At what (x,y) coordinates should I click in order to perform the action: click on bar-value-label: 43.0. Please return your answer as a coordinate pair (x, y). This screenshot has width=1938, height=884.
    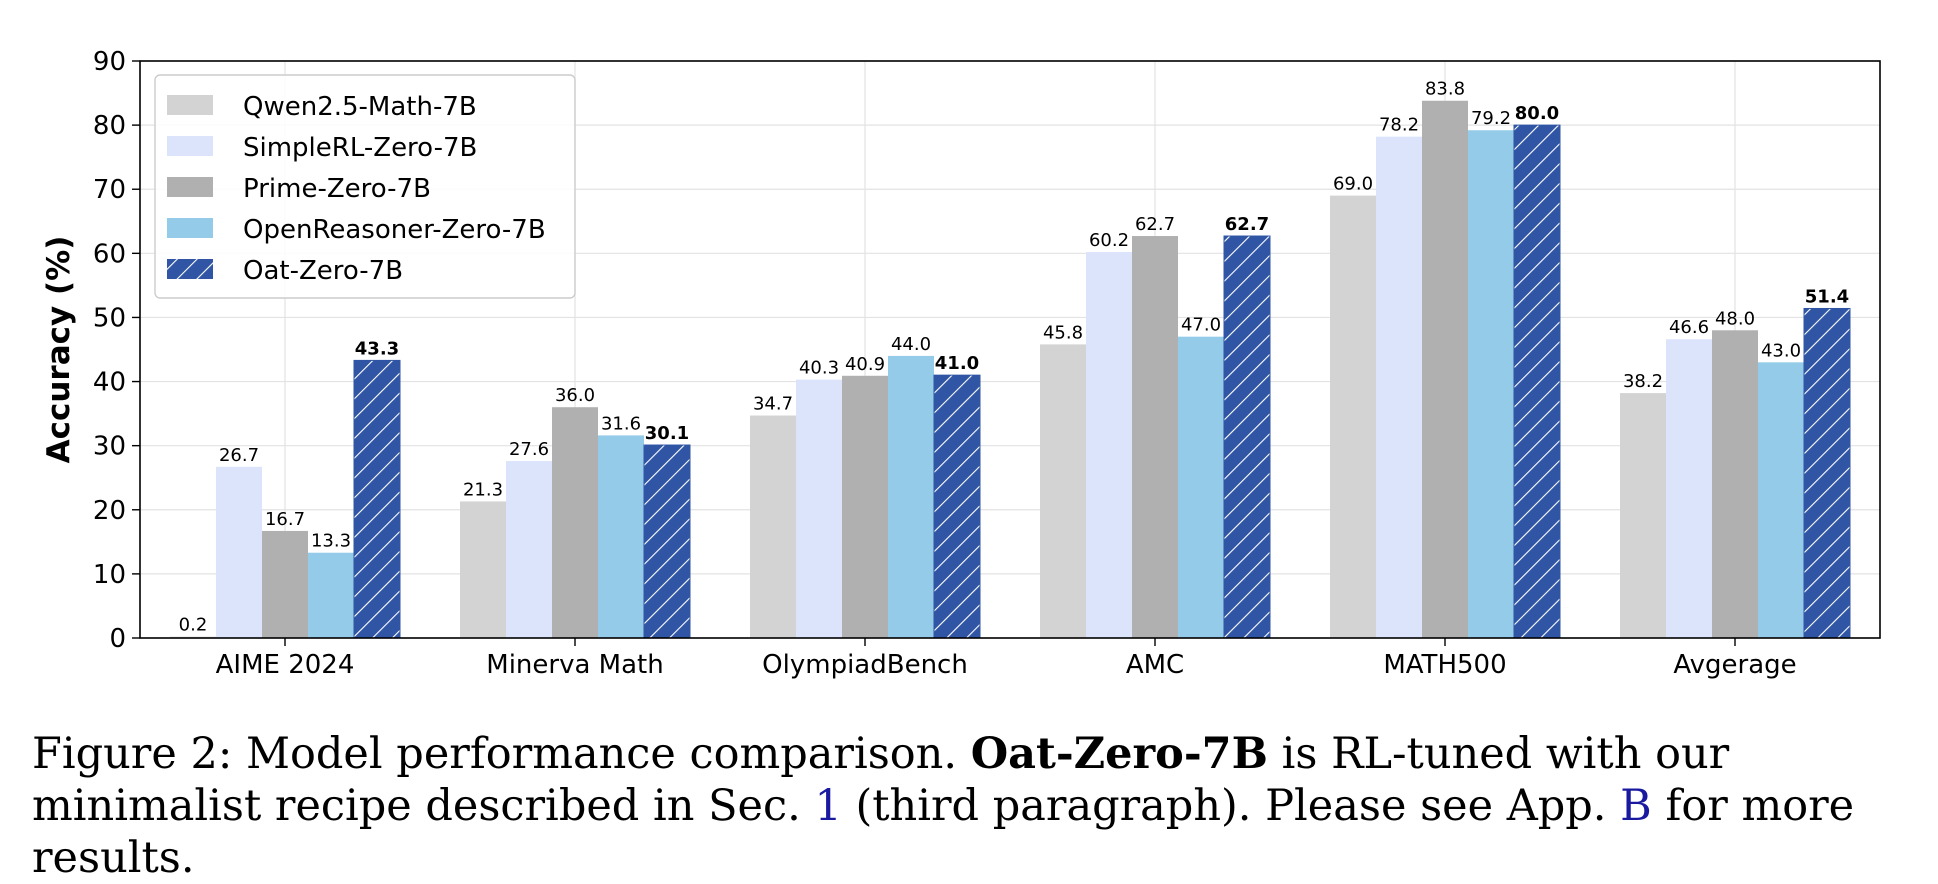
    Looking at the image, I should click on (1781, 350).